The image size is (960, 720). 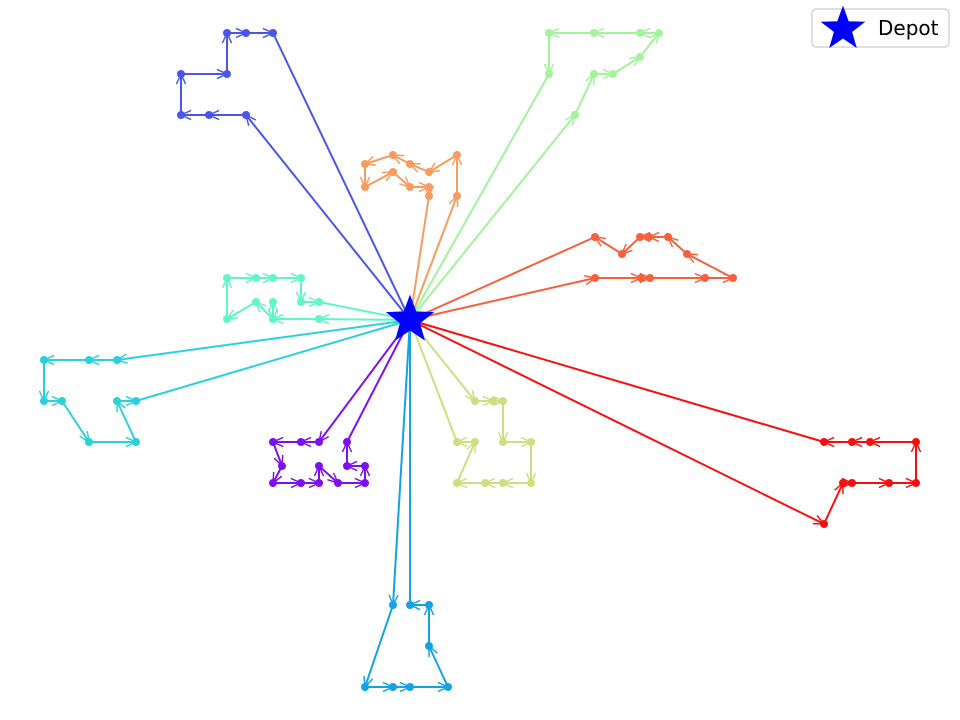 I want to click on route-blue, so click(x=294, y=175).